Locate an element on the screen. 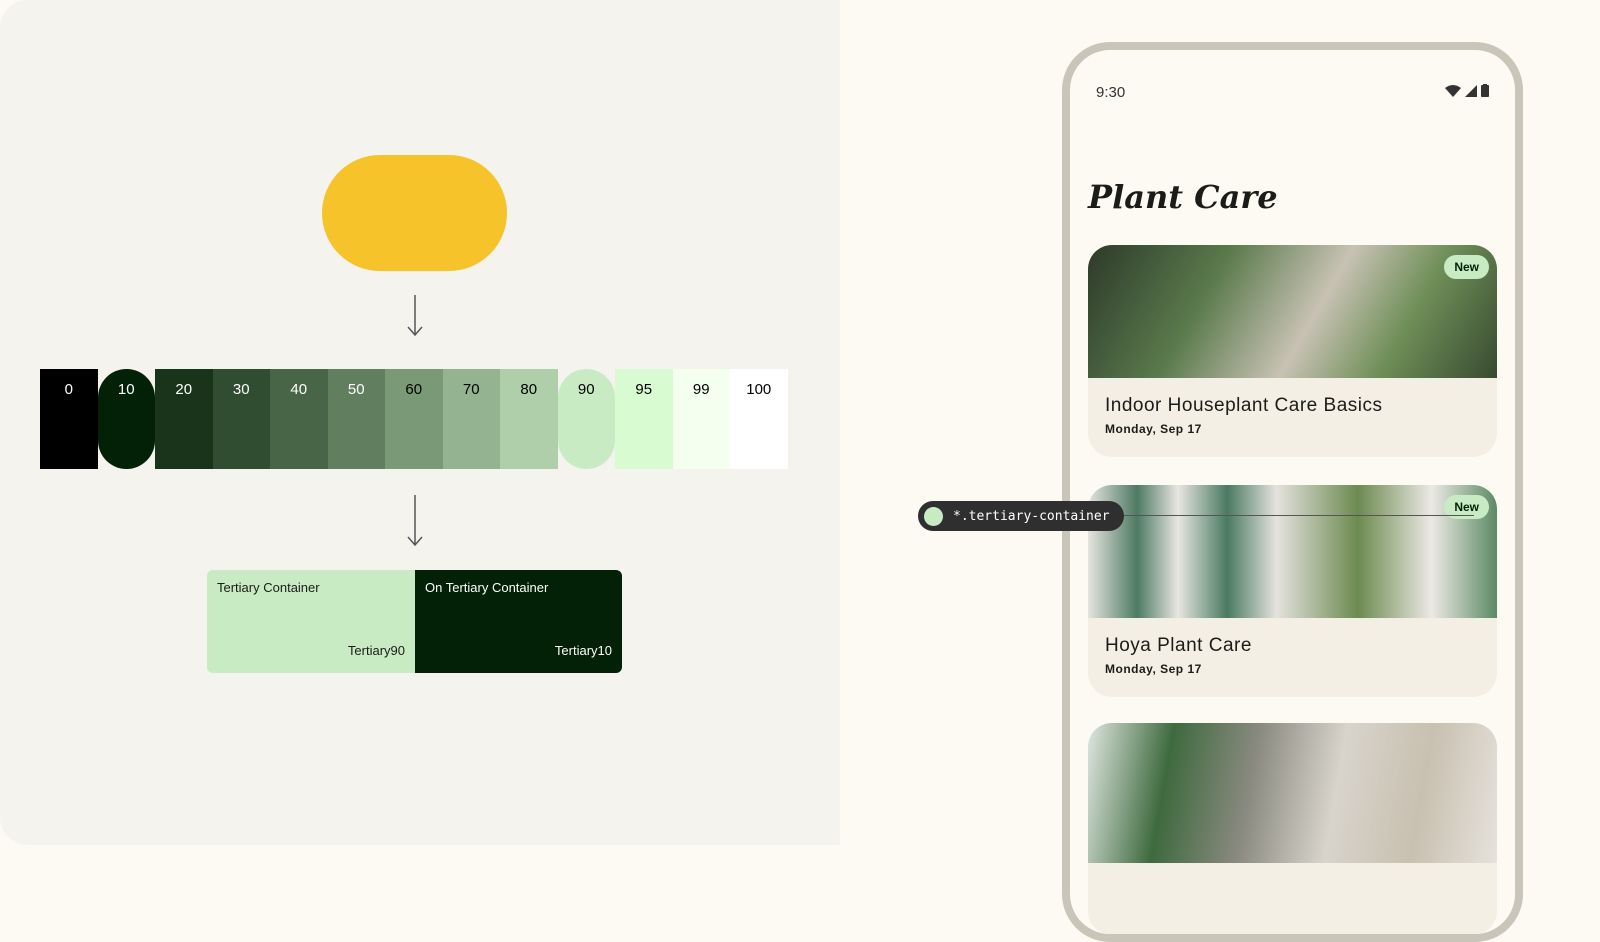  status-icons is located at coordinates (1467, 90).